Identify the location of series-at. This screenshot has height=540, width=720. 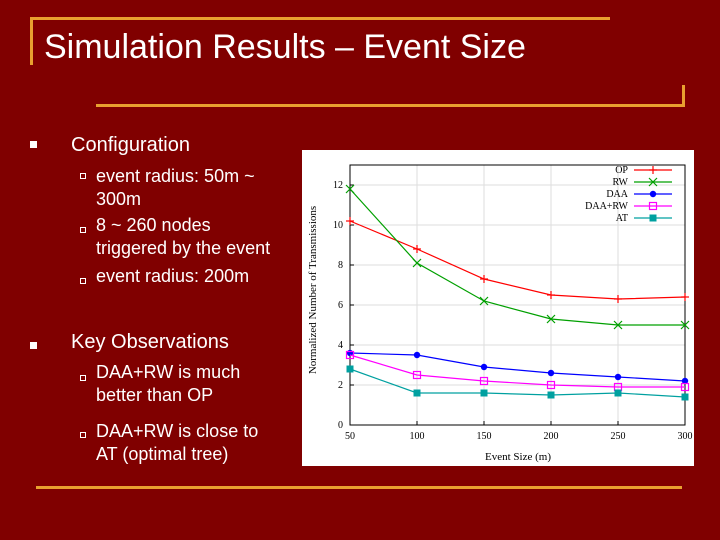
(517, 383).